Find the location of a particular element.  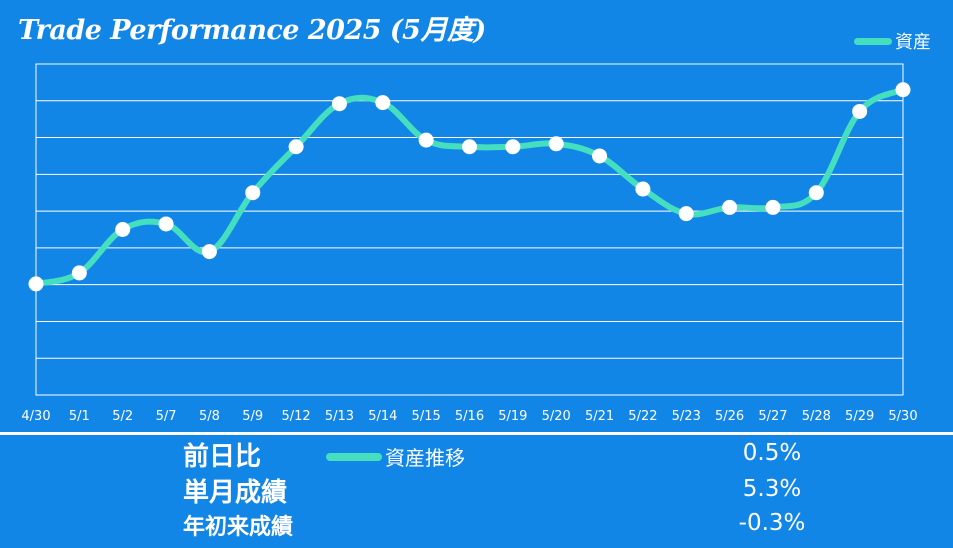

stats-legend: 資産推移 is located at coordinates (395, 456).